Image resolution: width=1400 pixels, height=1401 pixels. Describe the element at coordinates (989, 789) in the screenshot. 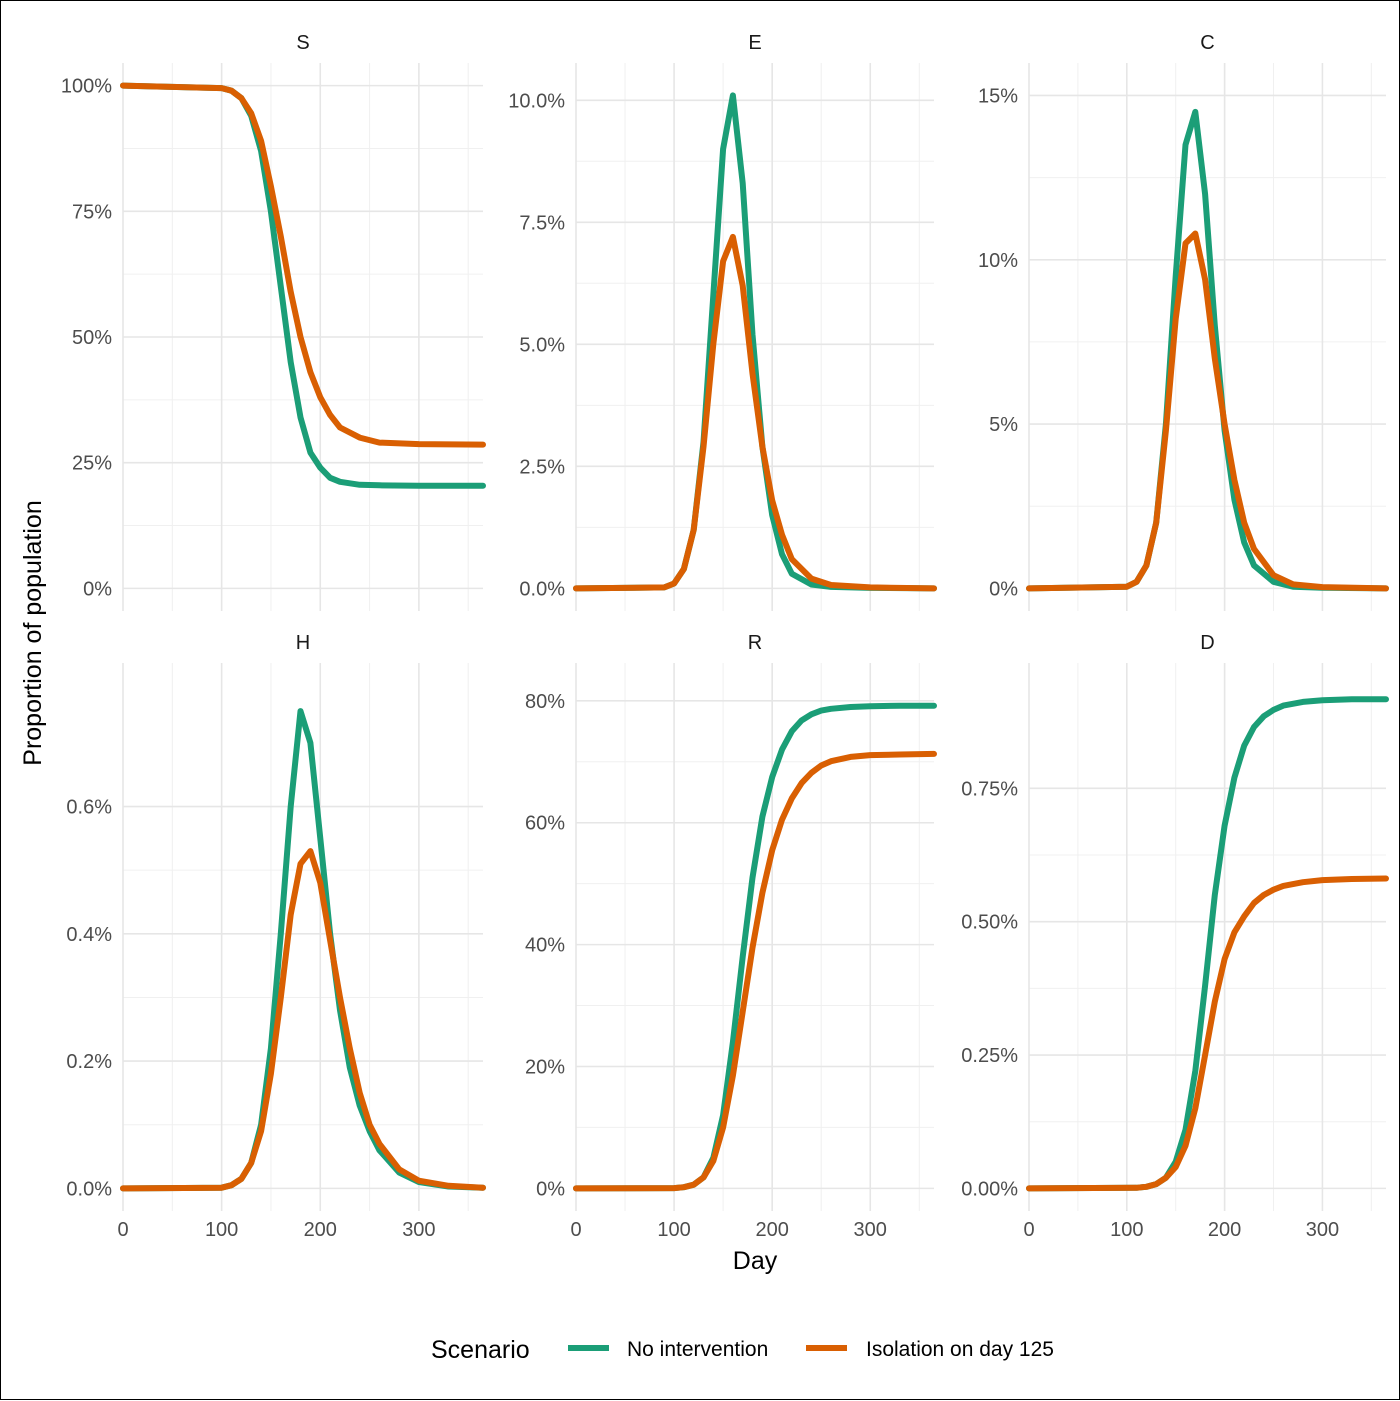

I see `y-tick-label: 0.75%` at that location.